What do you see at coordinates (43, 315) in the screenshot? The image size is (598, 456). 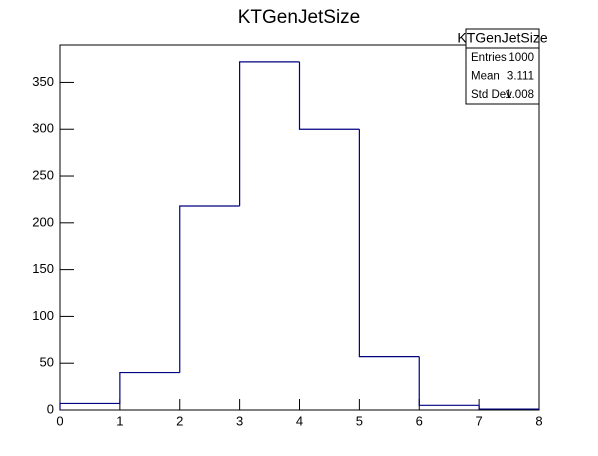 I see `y-tick-label: 100` at bounding box center [43, 315].